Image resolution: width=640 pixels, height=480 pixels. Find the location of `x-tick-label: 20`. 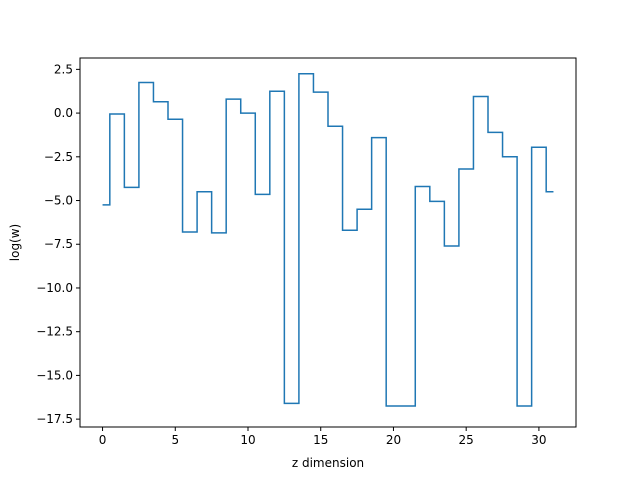

x-tick-label: 20 is located at coordinates (393, 440).